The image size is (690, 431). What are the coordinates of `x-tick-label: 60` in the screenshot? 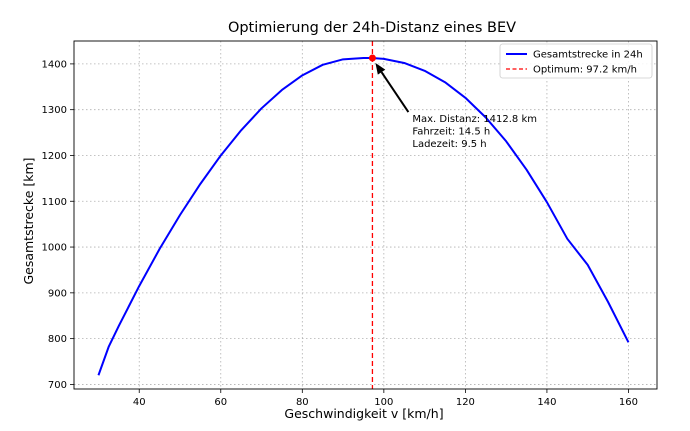 It's located at (220, 402).